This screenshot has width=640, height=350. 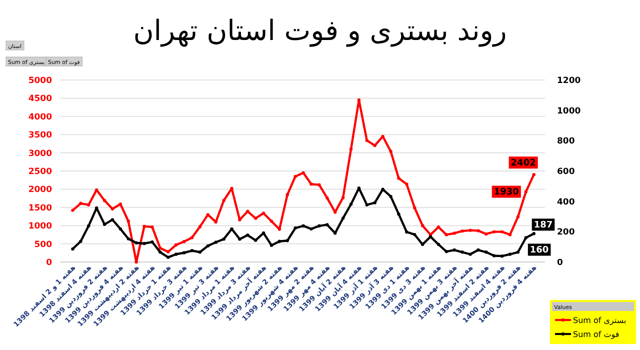 What do you see at coordinates (49, 263) in the screenshot?
I see `y-tick-label: 0` at bounding box center [49, 263].